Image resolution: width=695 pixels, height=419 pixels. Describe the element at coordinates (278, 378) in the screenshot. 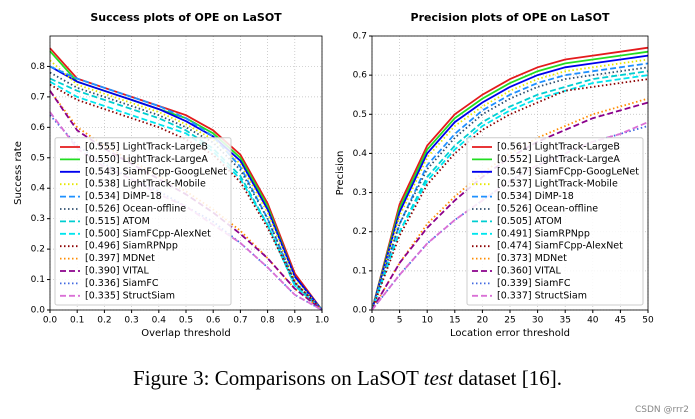

I see `caption-text: Figure 3: Comparisons on LaSOT` at that location.